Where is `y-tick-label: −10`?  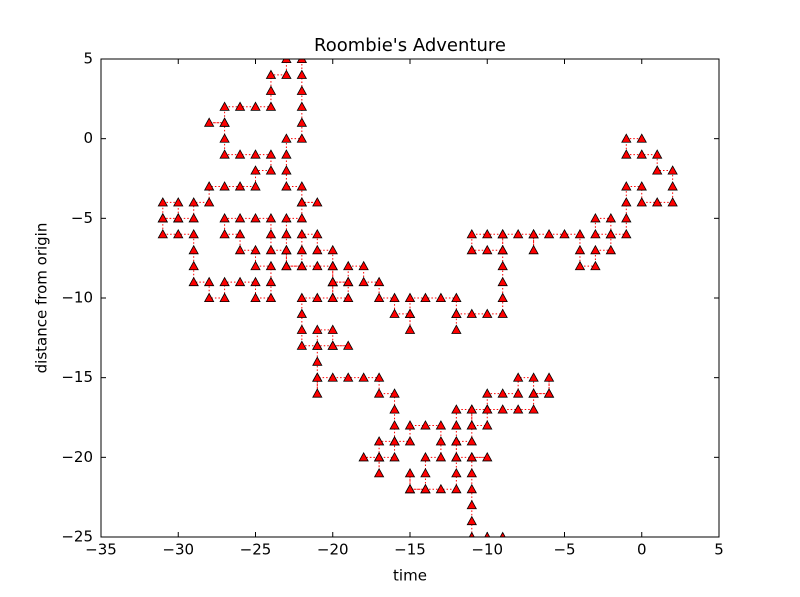
y-tick-label: −10 is located at coordinates (77, 298).